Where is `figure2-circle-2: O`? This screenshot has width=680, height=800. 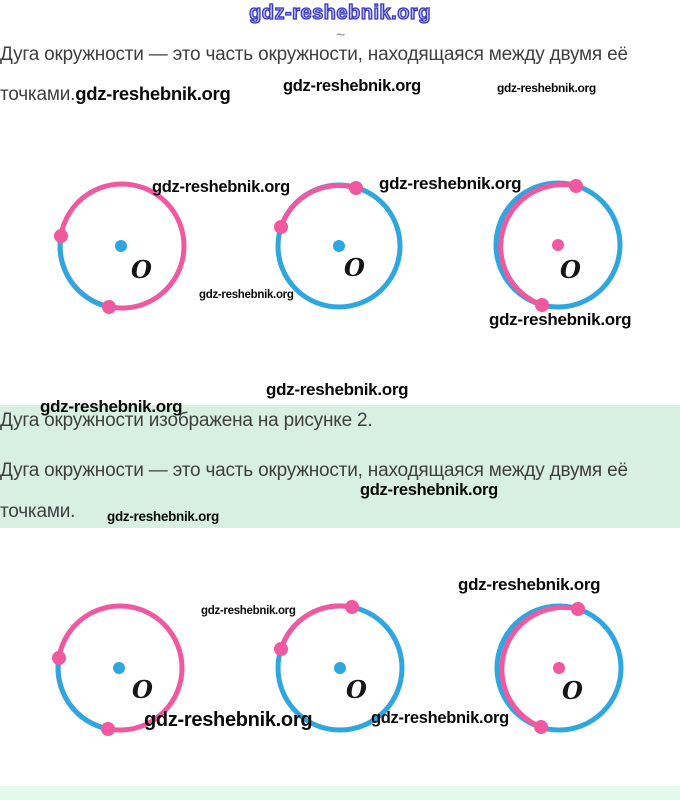 figure2-circle-2: O is located at coordinates (339, 666).